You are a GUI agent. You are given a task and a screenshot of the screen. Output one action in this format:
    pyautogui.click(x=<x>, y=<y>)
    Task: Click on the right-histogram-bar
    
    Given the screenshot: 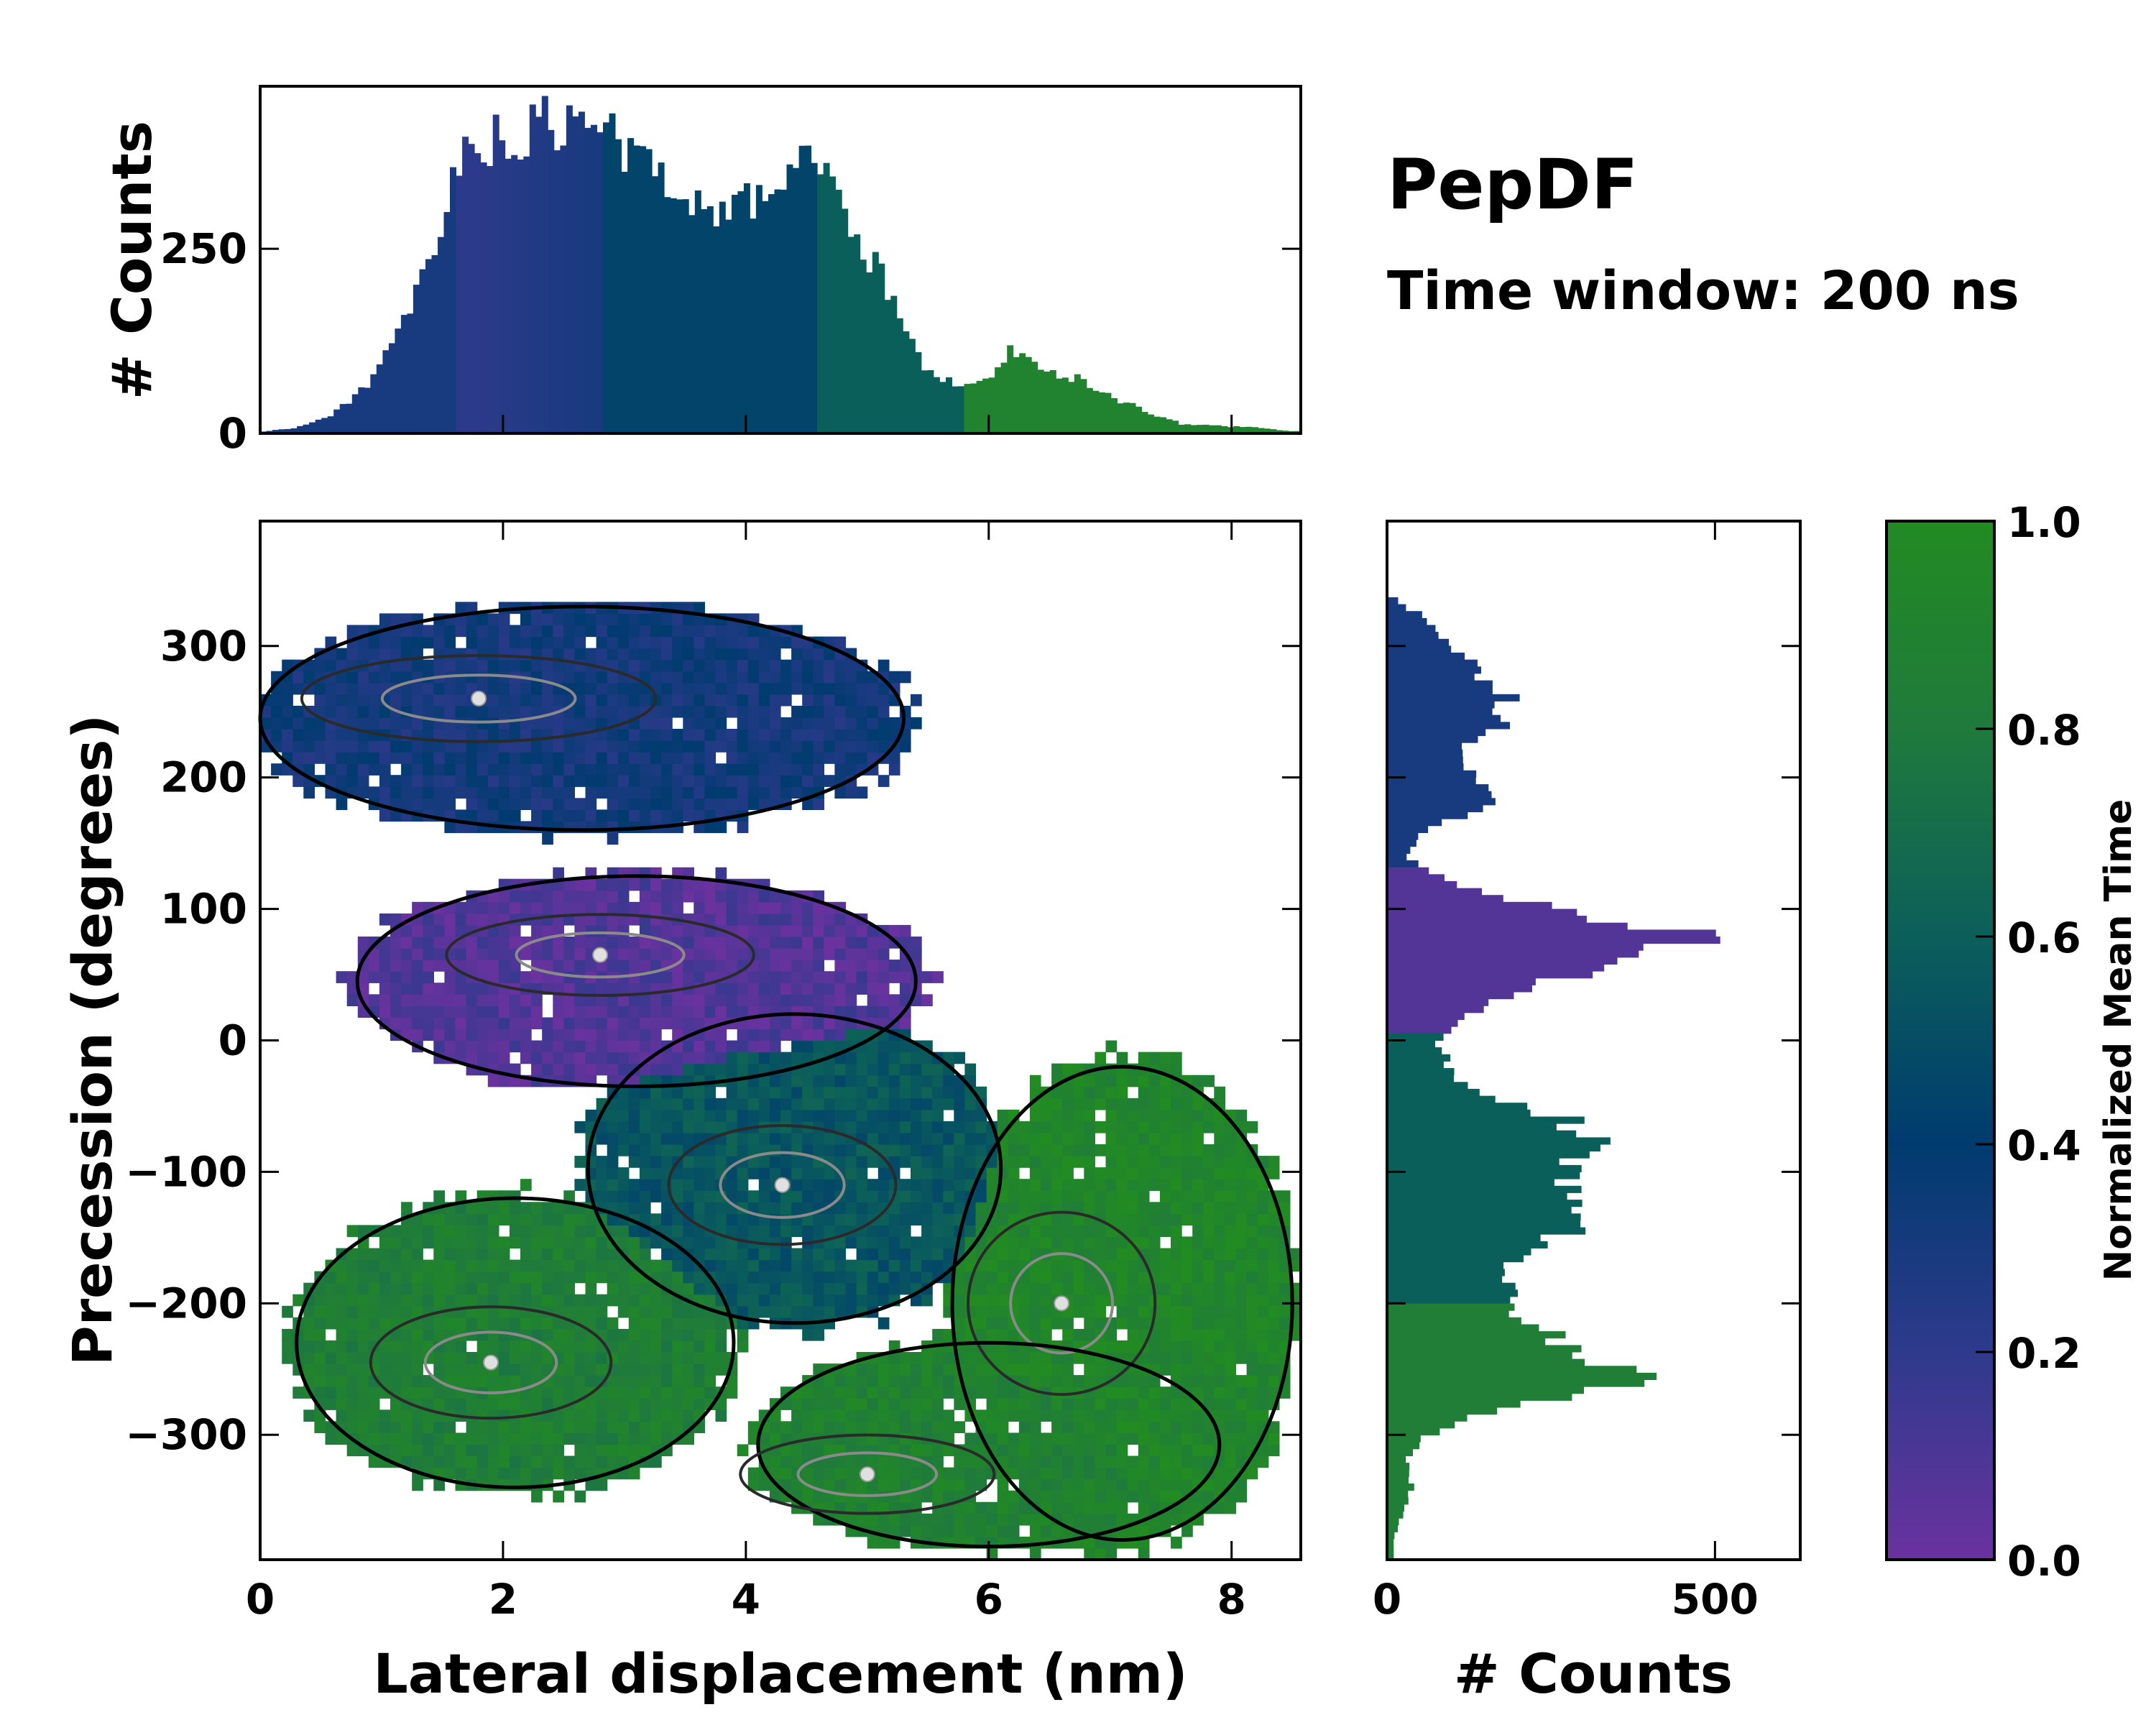 What is the action you would take?
    pyautogui.click(x=1487, y=920)
    